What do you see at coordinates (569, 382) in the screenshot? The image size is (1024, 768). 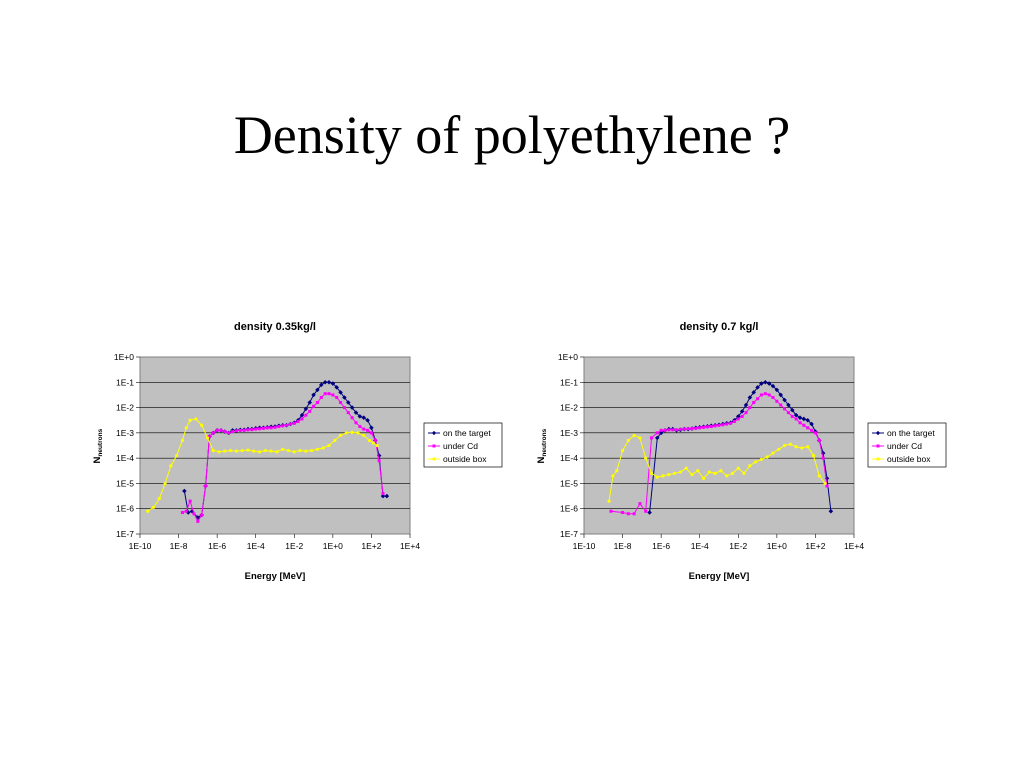 I see `y-tick-label: 1E-1` at bounding box center [569, 382].